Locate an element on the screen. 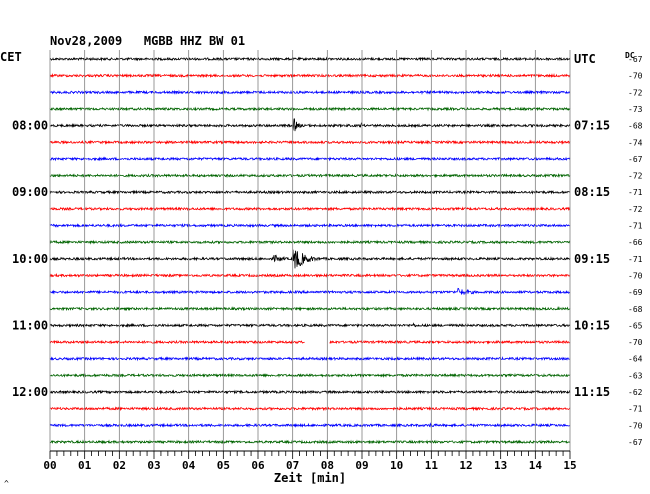 The width and height of the screenshot is (650, 494). x-tick-label: 10 is located at coordinates (396, 465).